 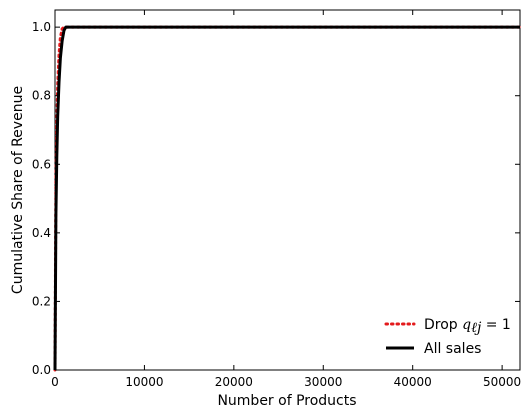 What do you see at coordinates (467, 326) in the screenshot?
I see `legend-label-drop: Drop qℓj = 1` at bounding box center [467, 326].